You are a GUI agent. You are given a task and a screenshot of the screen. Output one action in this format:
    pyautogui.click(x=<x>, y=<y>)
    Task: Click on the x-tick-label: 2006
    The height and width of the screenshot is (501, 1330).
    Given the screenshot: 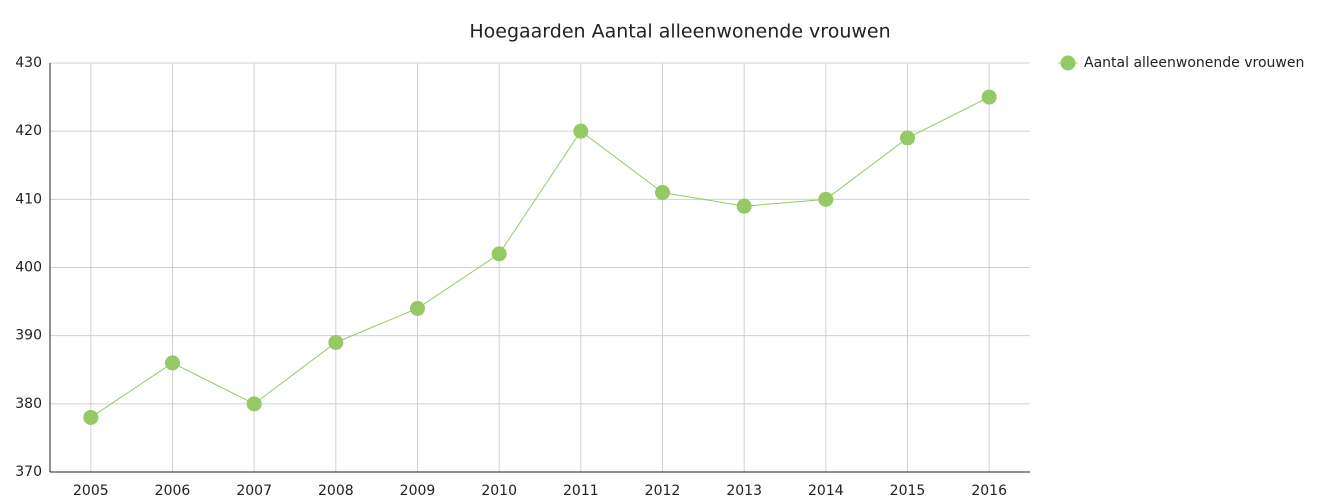 What is the action you would take?
    pyautogui.click(x=173, y=491)
    